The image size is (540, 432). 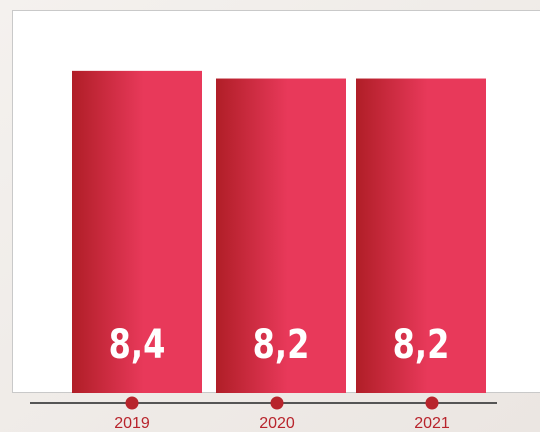 I want to click on x-tick-label: 2020, so click(x=277, y=423).